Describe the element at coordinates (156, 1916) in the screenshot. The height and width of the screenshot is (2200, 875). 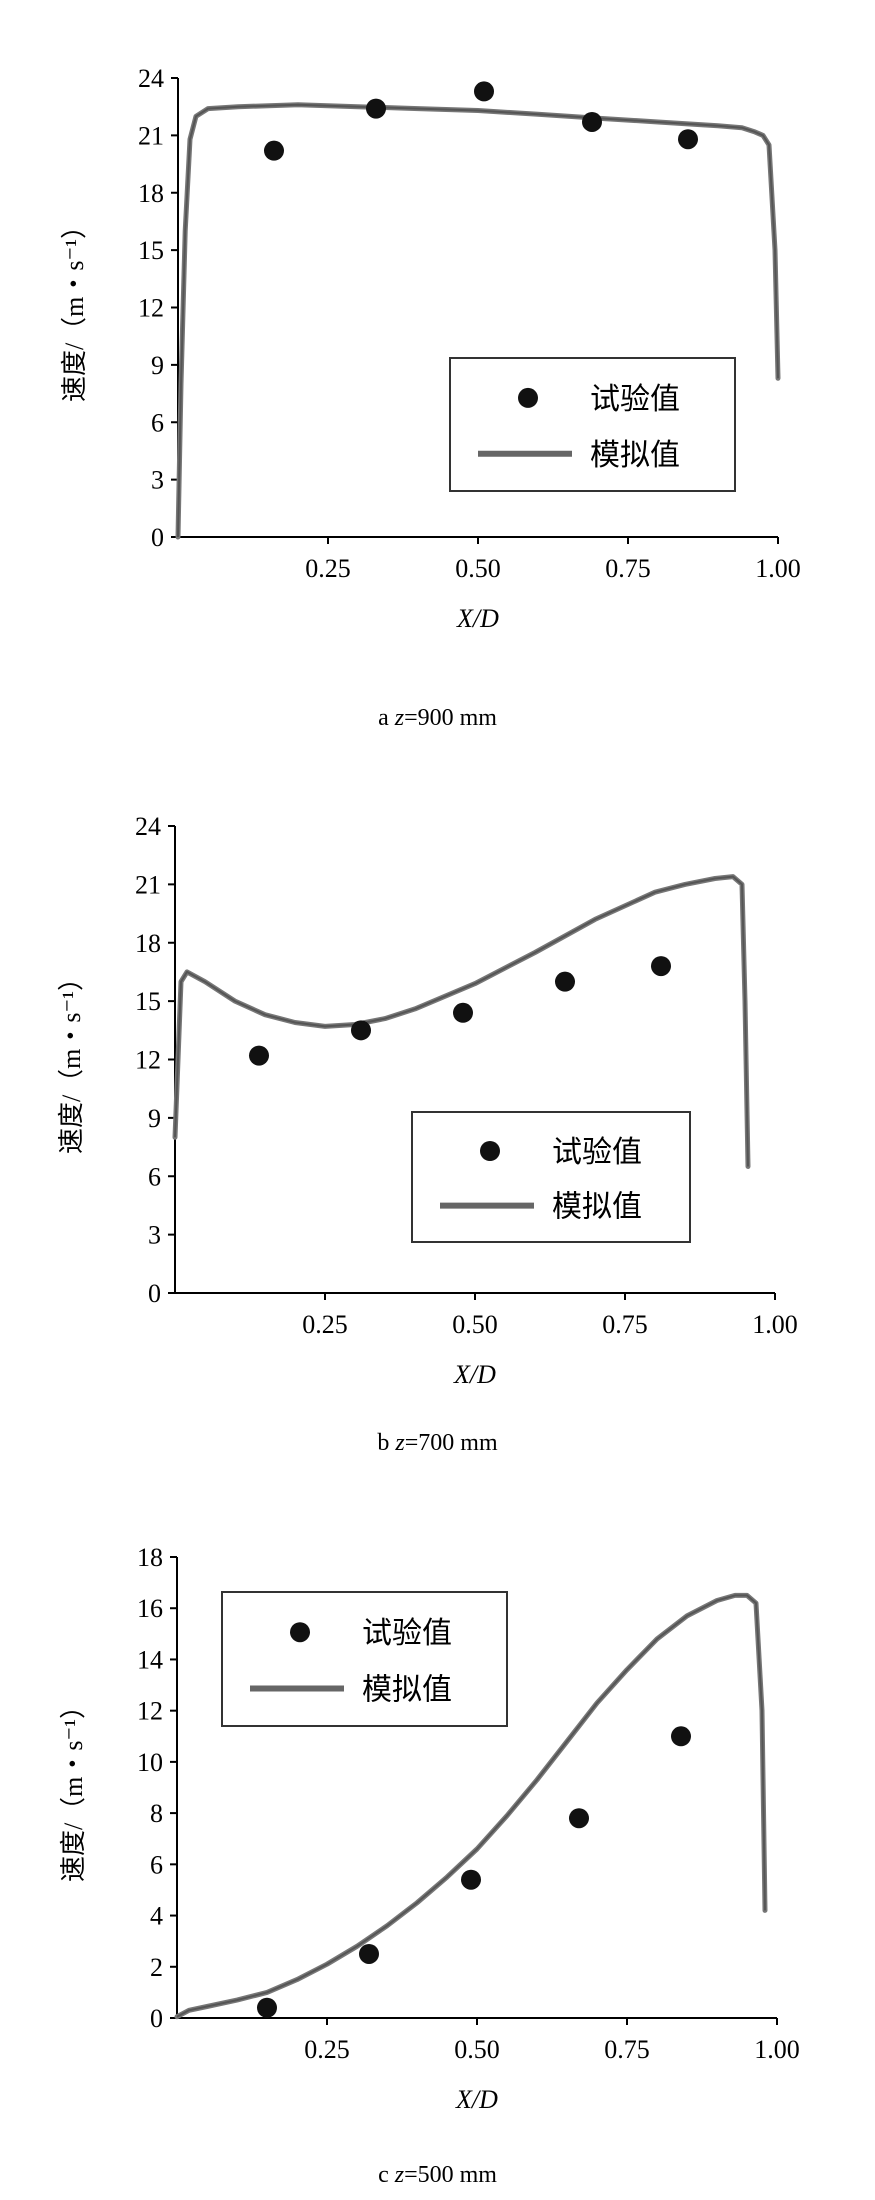
I see `y-tick-label: 4` at that location.